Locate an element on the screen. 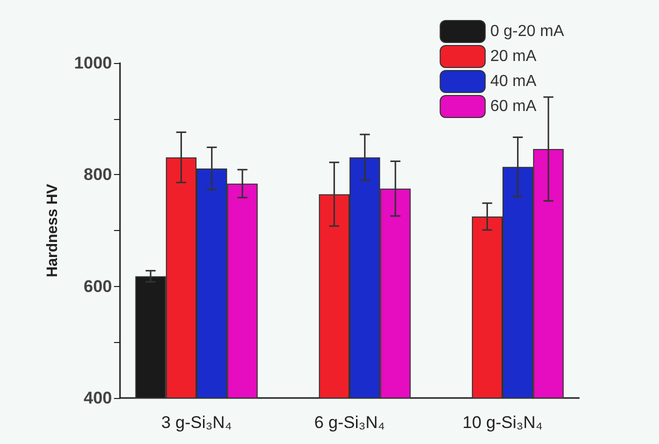  x-tick-label: 6 g-Si₃N₄ is located at coordinates (349, 422).